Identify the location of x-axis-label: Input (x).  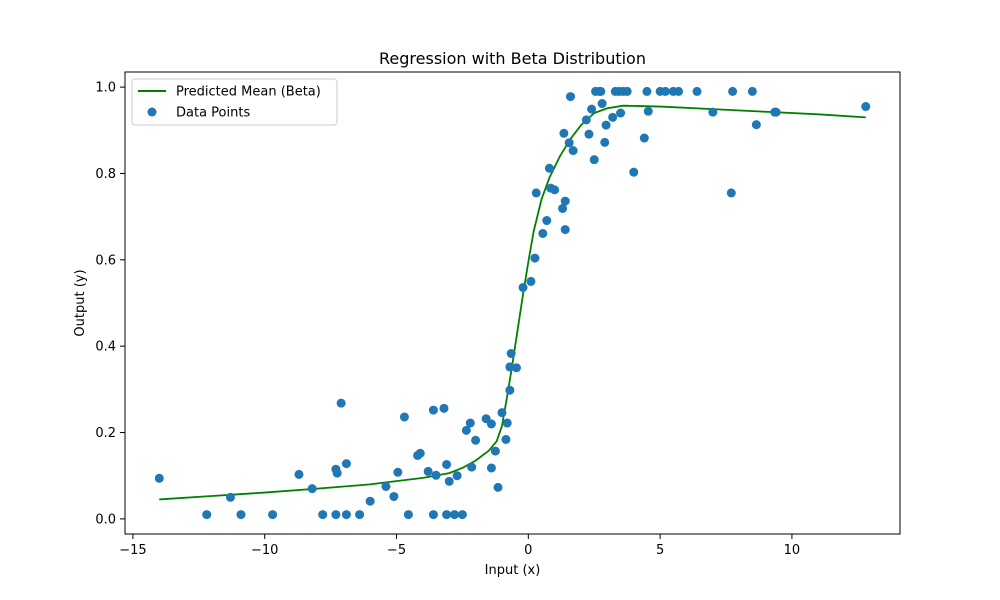
(513, 570).